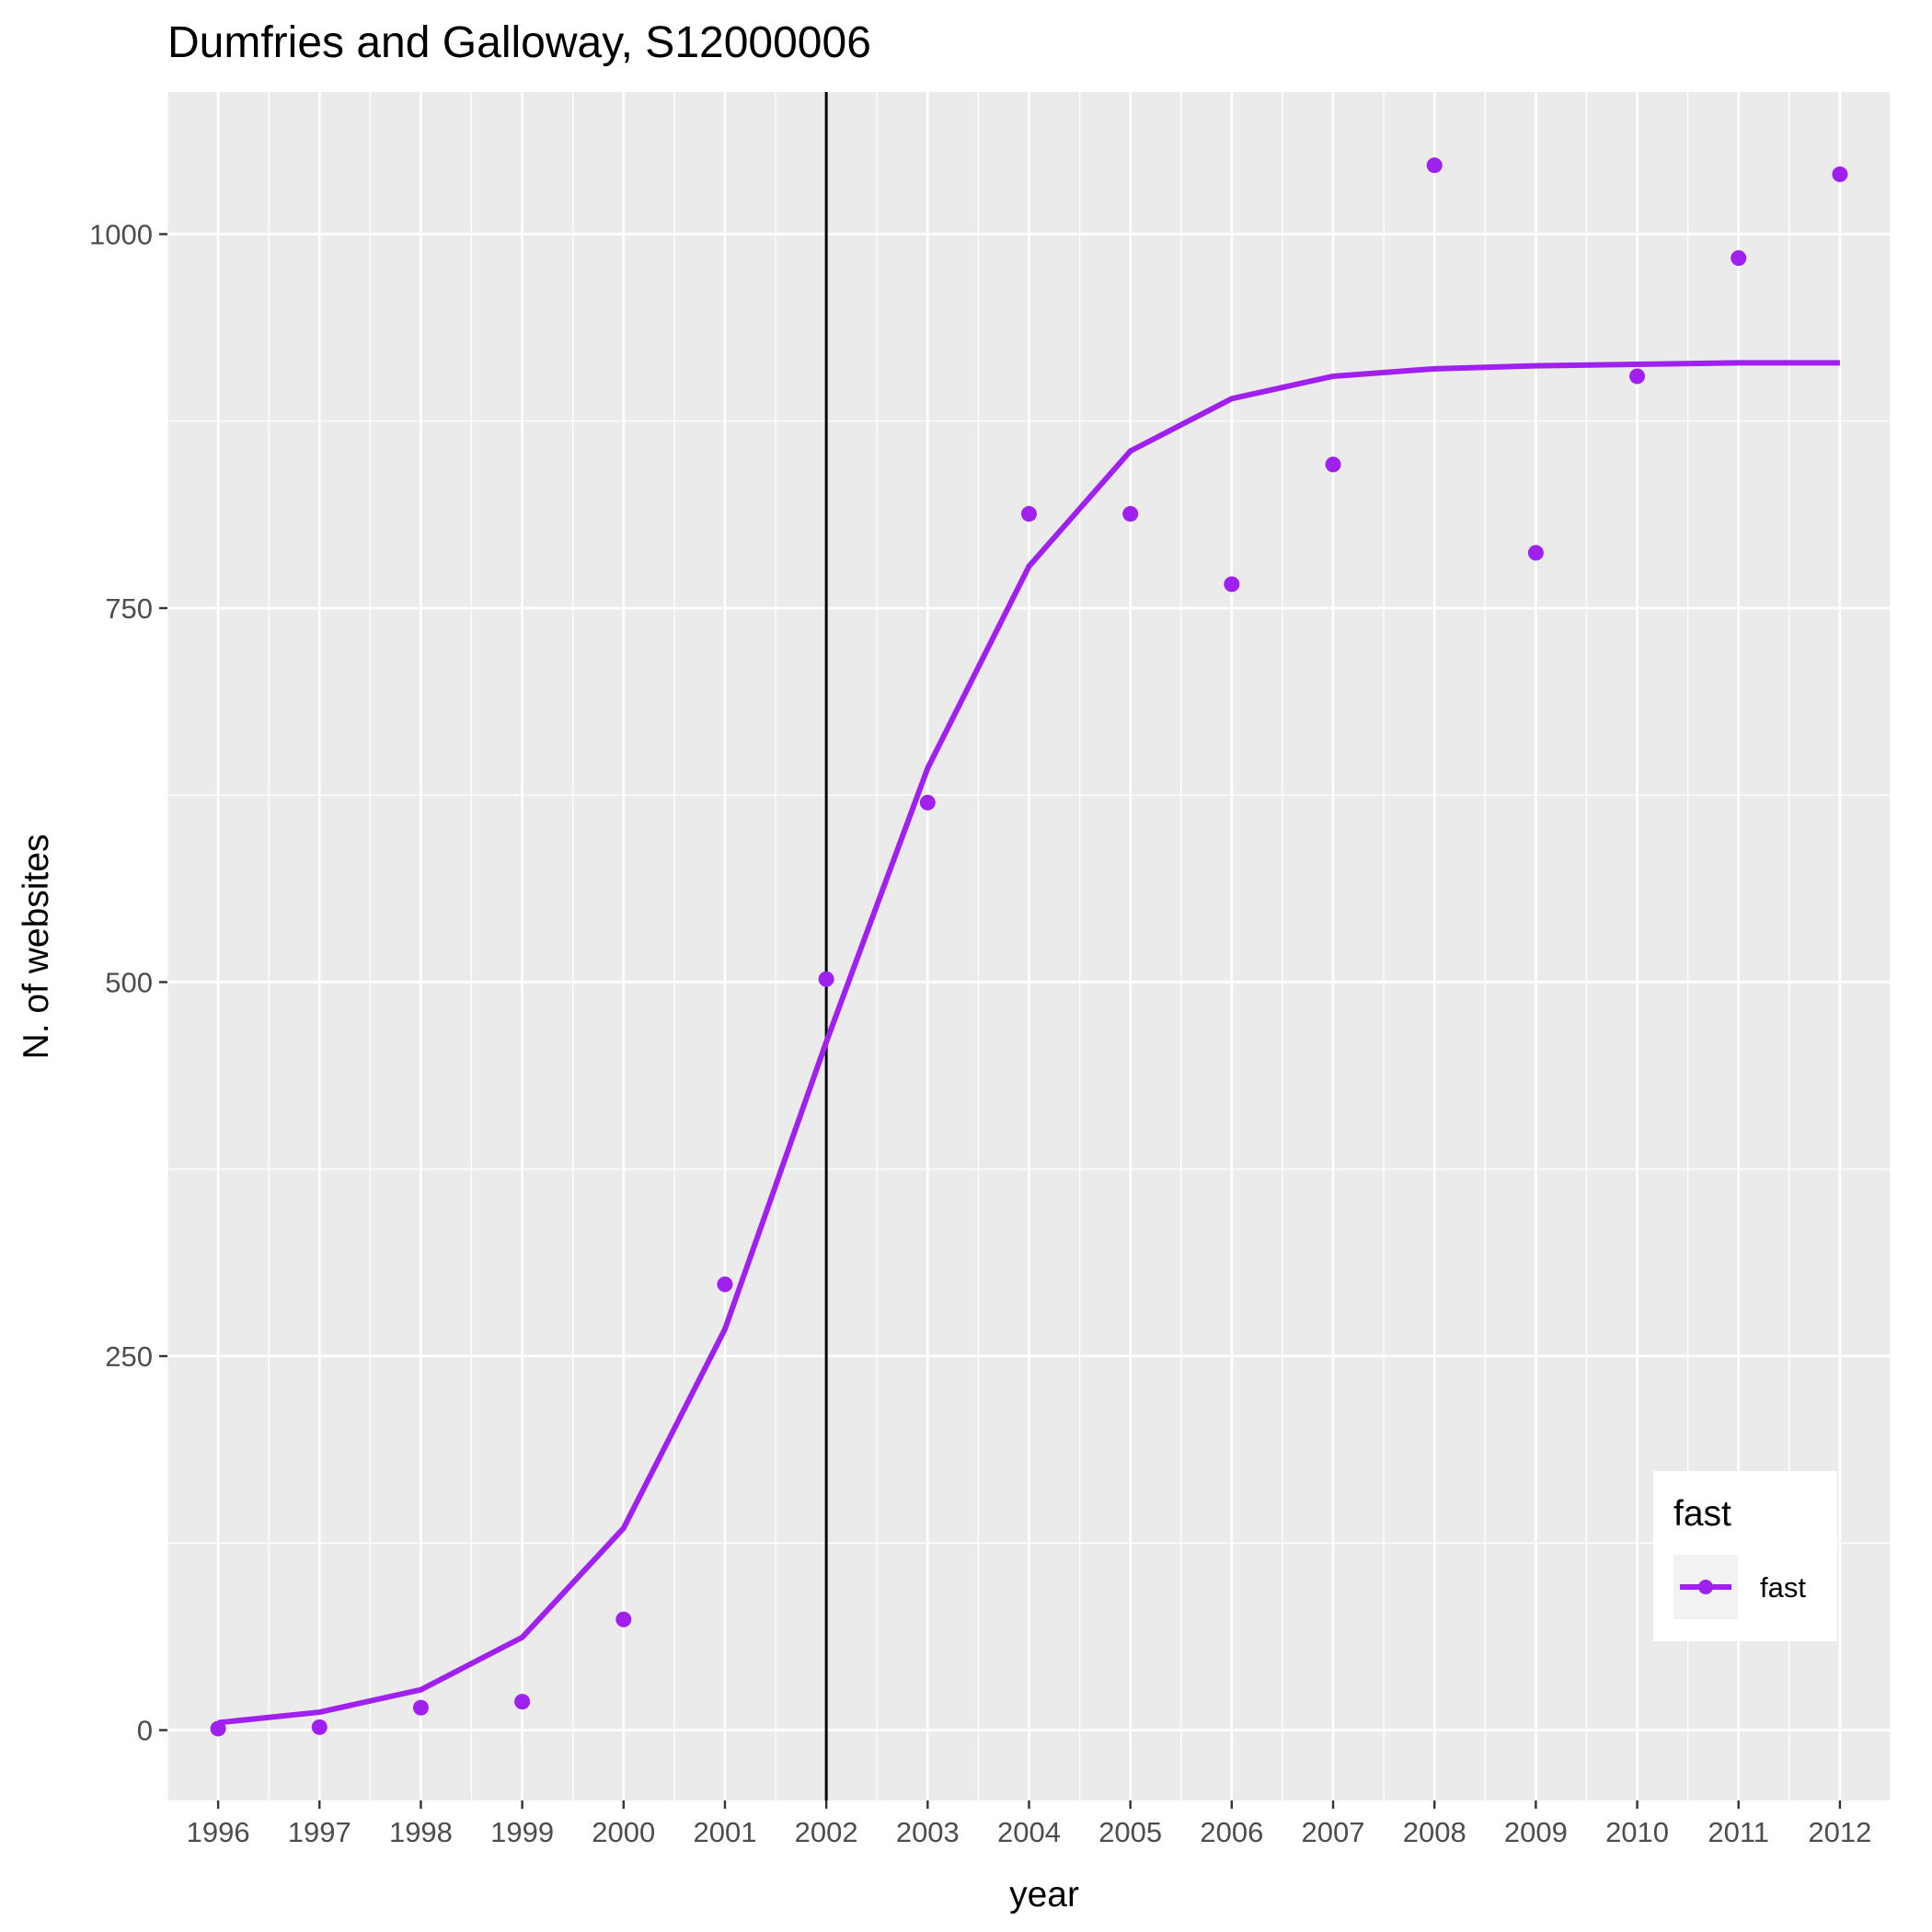 The height and width of the screenshot is (1932, 1932). I want to click on x-tick-label: 2005, so click(1130, 1832).